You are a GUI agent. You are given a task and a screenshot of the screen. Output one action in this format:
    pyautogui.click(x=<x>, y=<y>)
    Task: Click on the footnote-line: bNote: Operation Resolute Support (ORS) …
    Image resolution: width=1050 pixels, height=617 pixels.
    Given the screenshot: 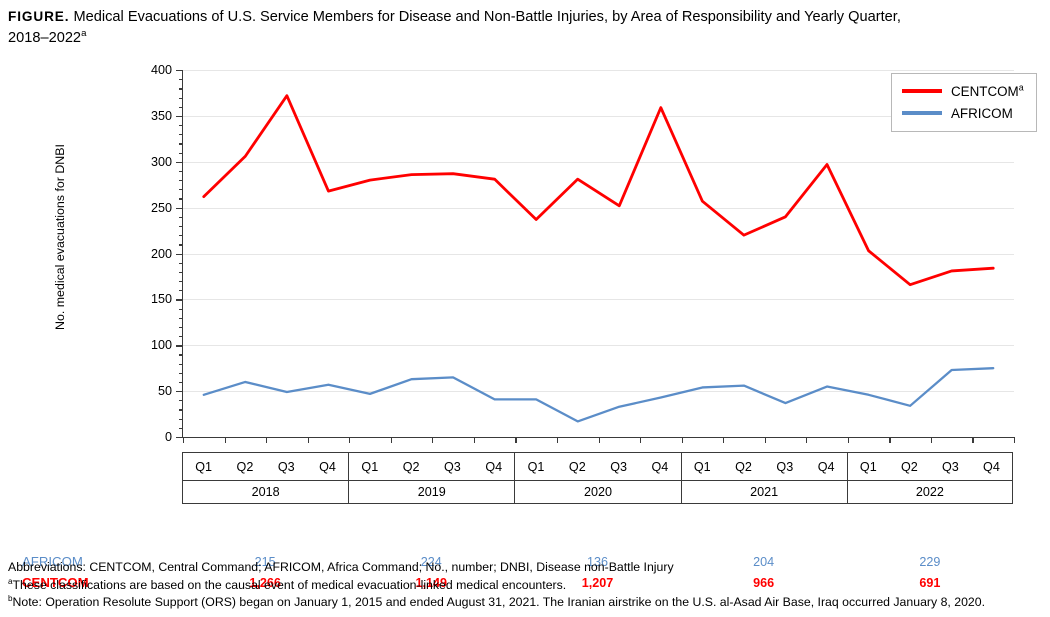 What is the action you would take?
    pyautogui.click(x=525, y=603)
    